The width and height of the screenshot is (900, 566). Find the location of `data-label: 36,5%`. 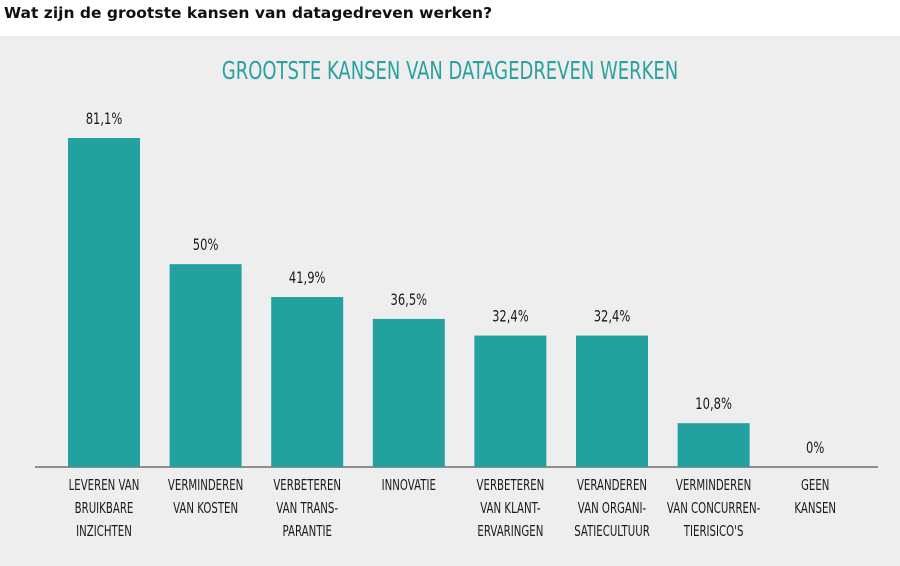

data-label: 36,5% is located at coordinates (409, 300).